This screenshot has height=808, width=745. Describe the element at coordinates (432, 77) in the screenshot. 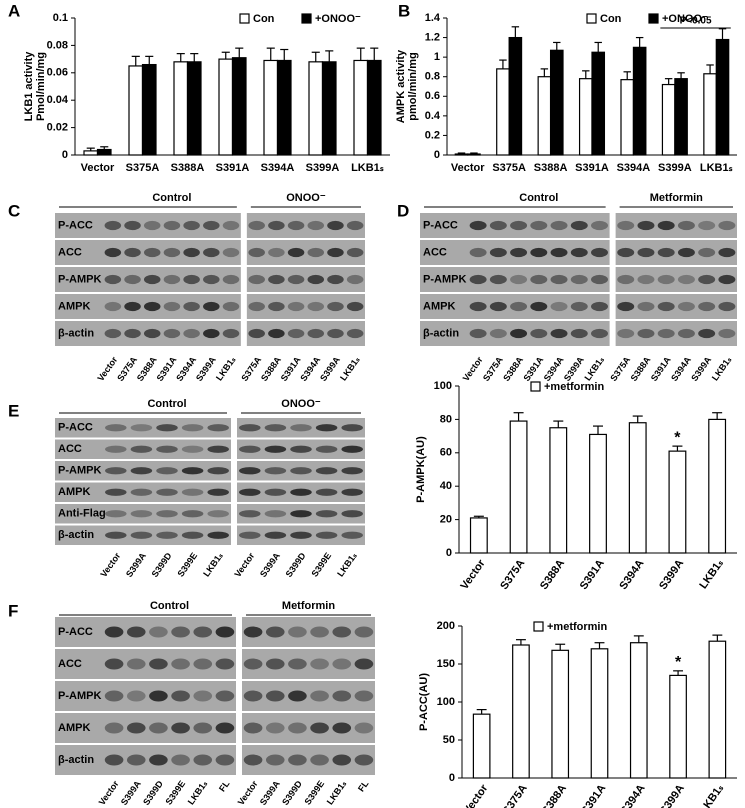

I see `y-tick-label: 0.8` at that location.